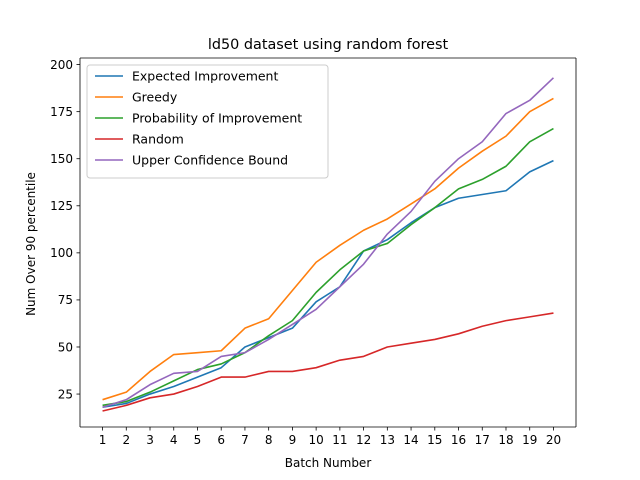 The image size is (640, 480). What do you see at coordinates (65, 300) in the screenshot?
I see `y-tick-label: 75` at bounding box center [65, 300].